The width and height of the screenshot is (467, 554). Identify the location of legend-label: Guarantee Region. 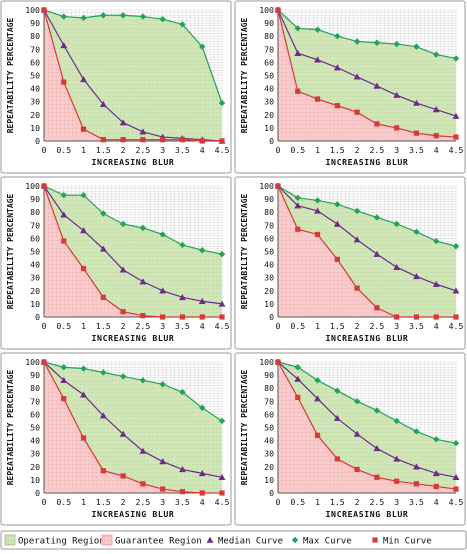
(158, 542).